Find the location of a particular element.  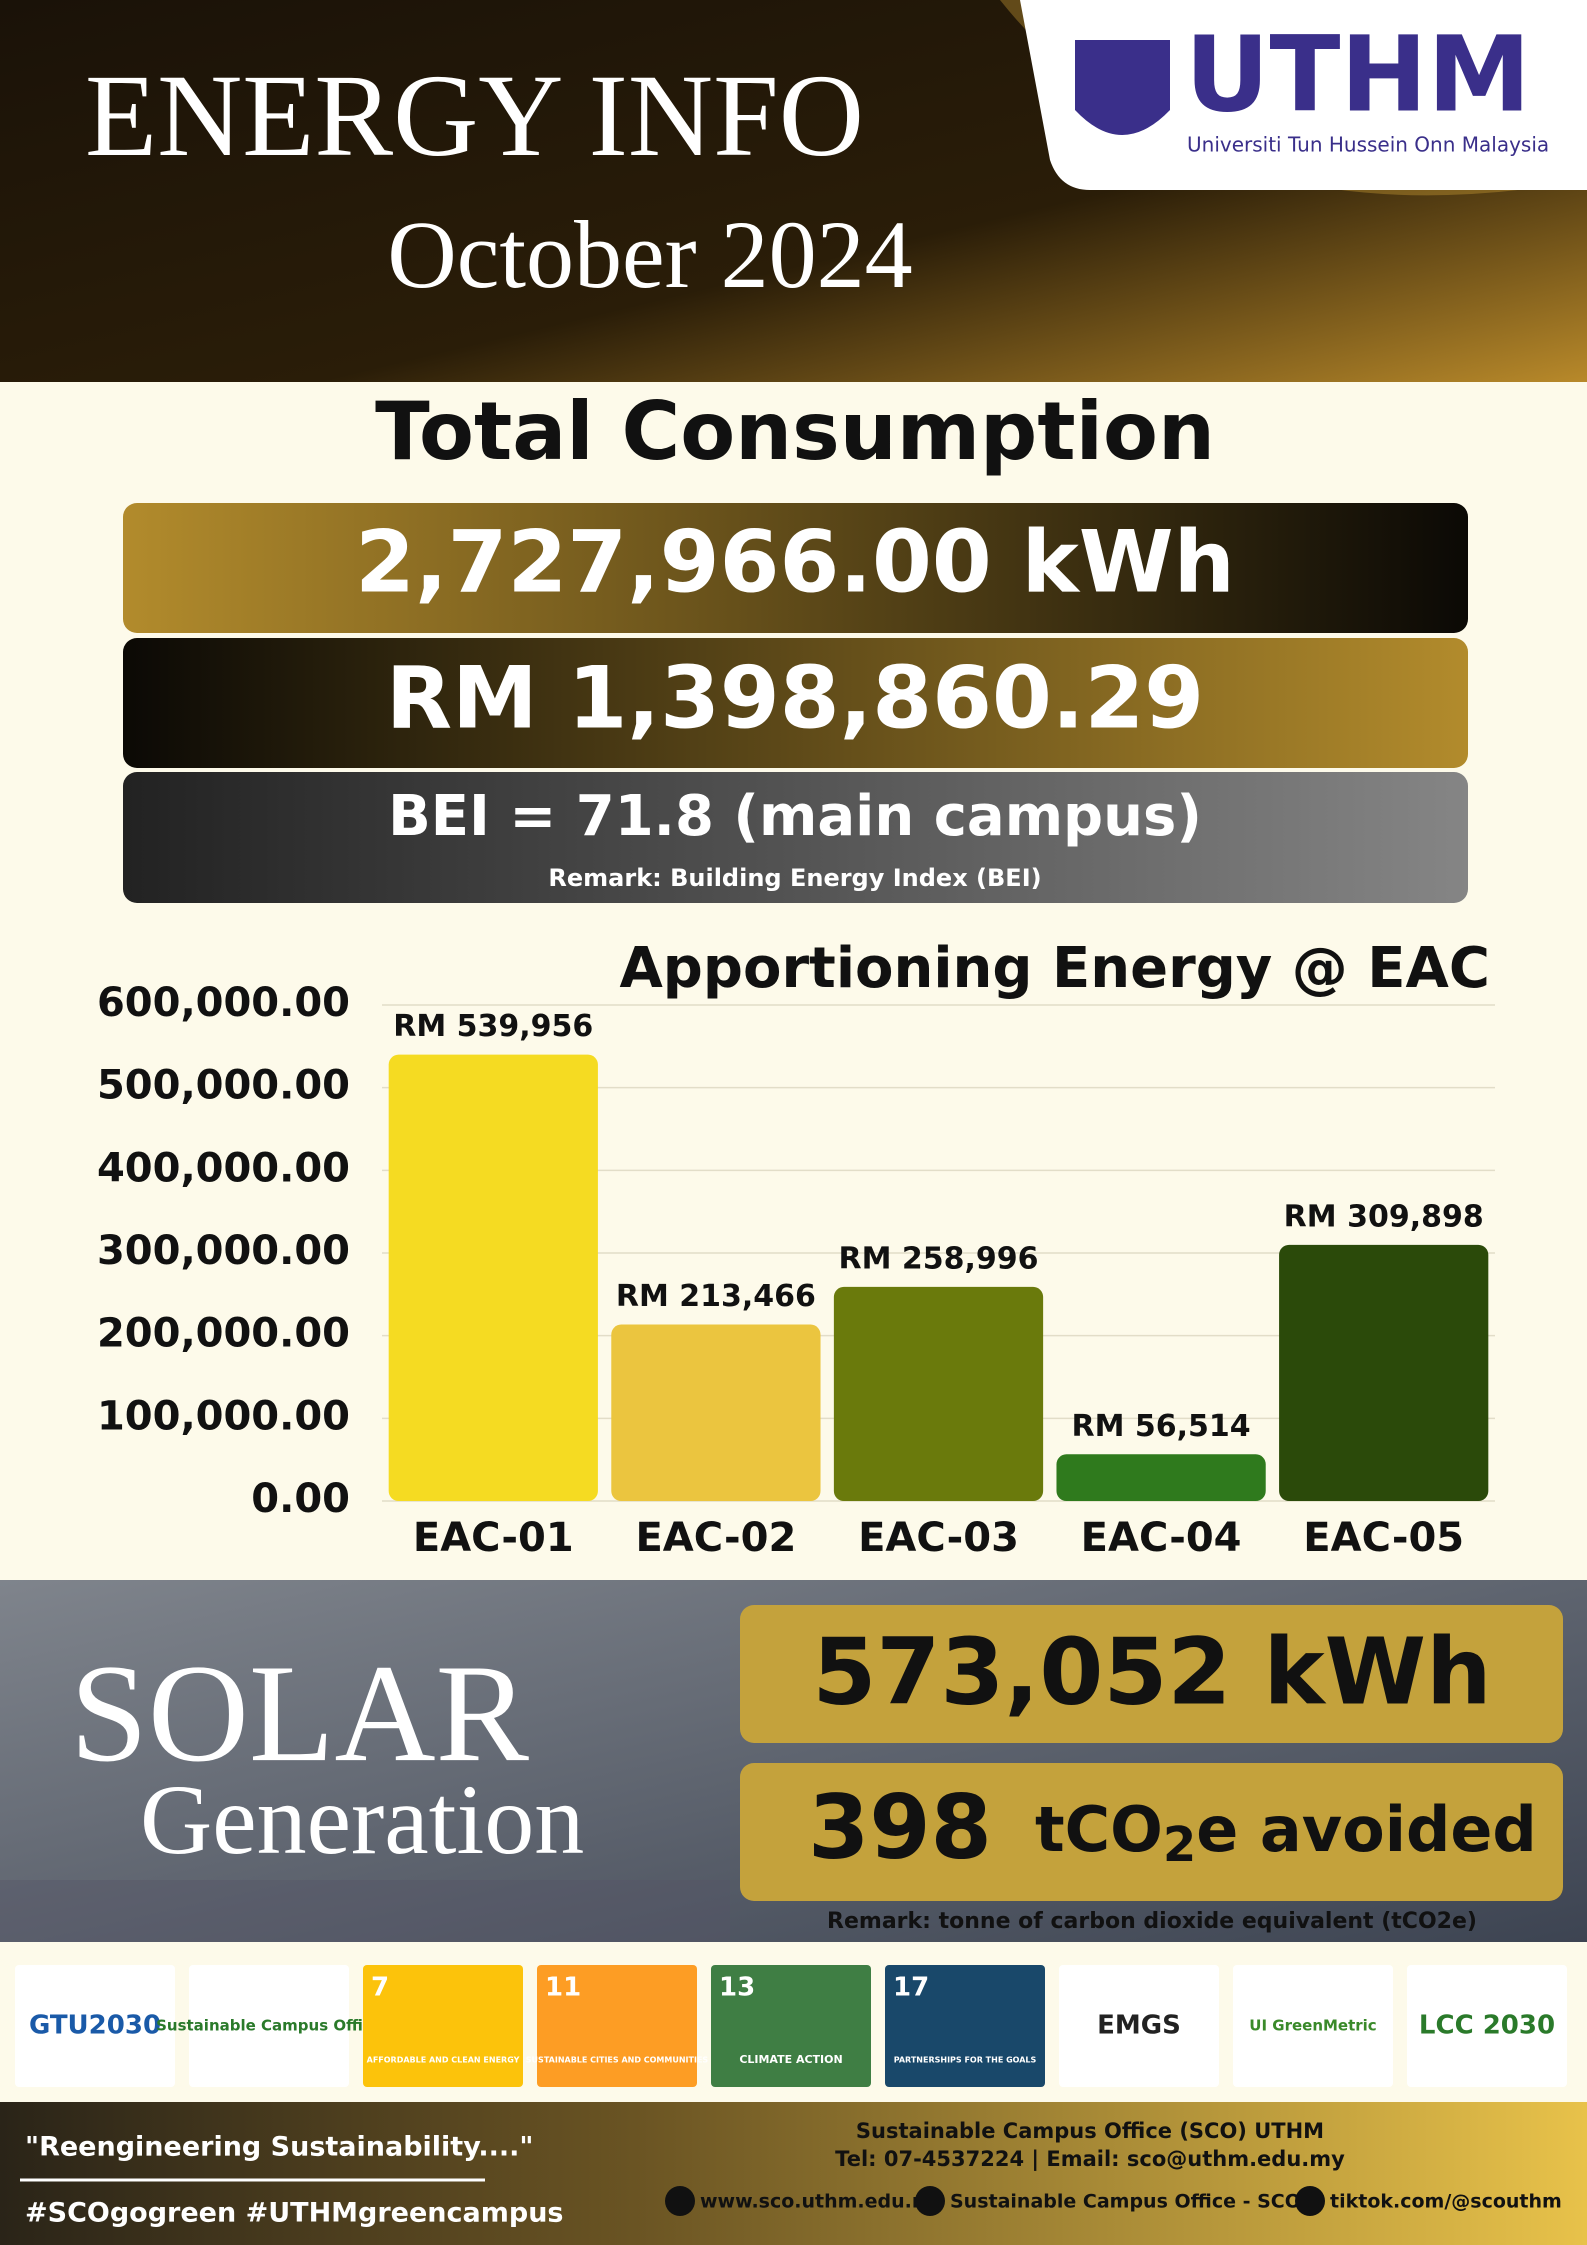

value-label: RM 56,514 is located at coordinates (1161, 1426).